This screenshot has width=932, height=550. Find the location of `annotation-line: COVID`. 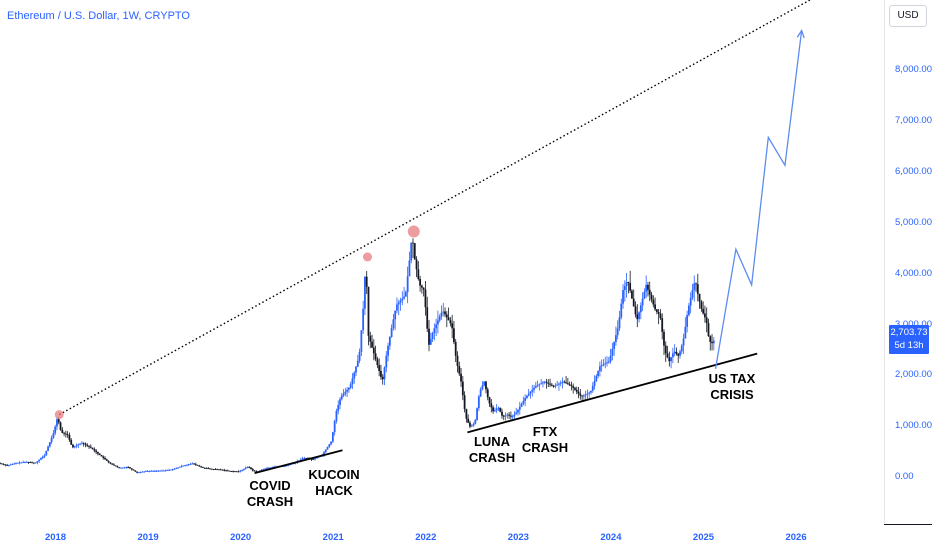

annotation-line: COVID is located at coordinates (270, 485).